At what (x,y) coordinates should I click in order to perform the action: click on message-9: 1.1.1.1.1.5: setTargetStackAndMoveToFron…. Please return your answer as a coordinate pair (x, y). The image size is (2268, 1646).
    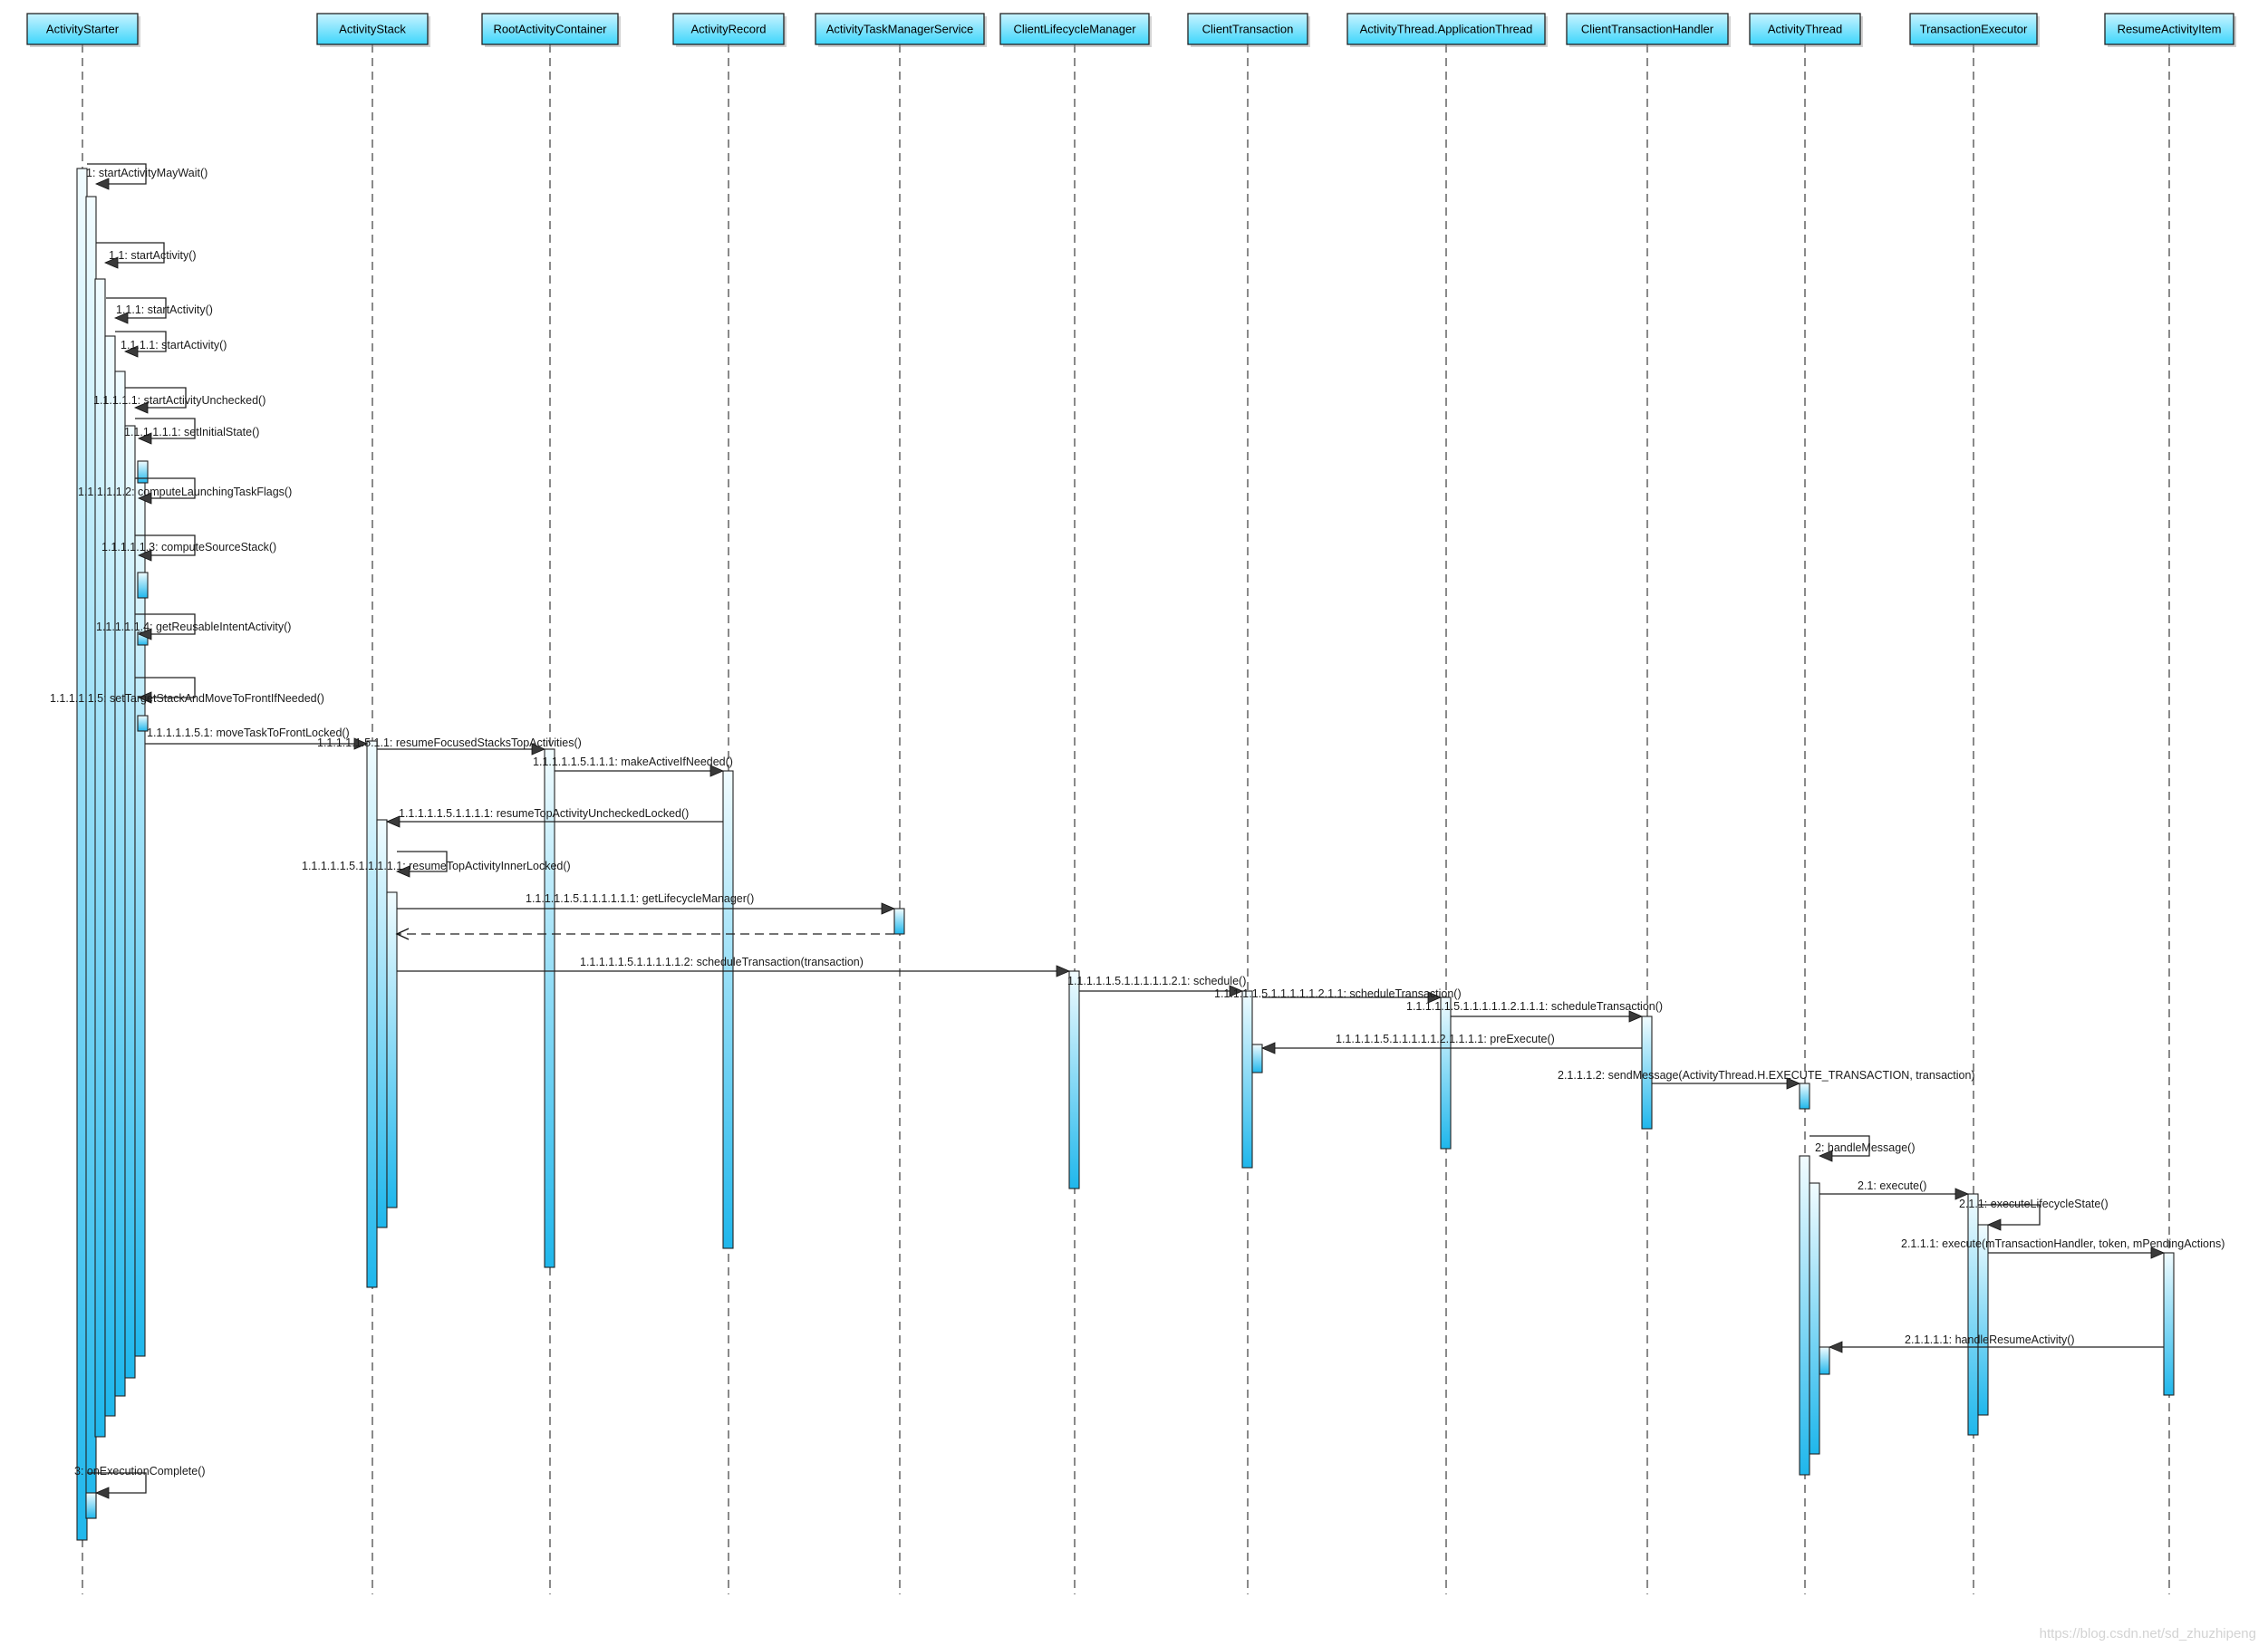
    Looking at the image, I should click on (187, 691).